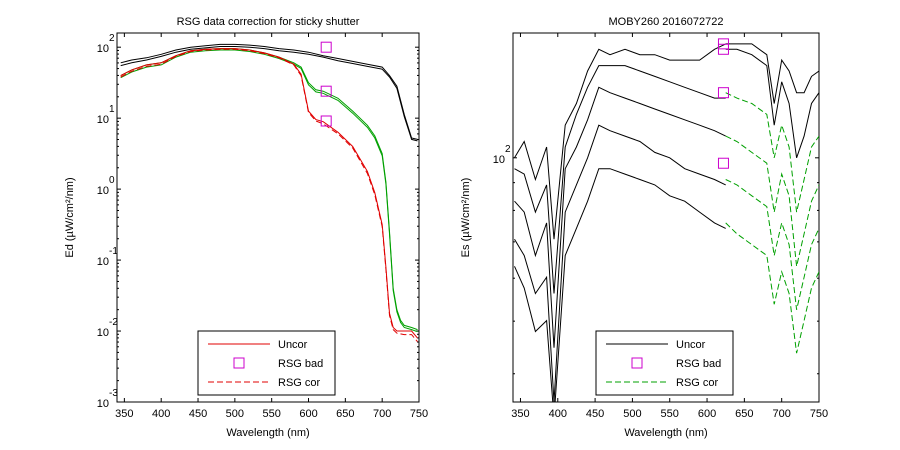 Image resolution: width=900 pixels, height=450 pixels. Describe the element at coordinates (466, 218) in the screenshot. I see `y-axis-label: Es (µW/cm²/nm)` at that location.